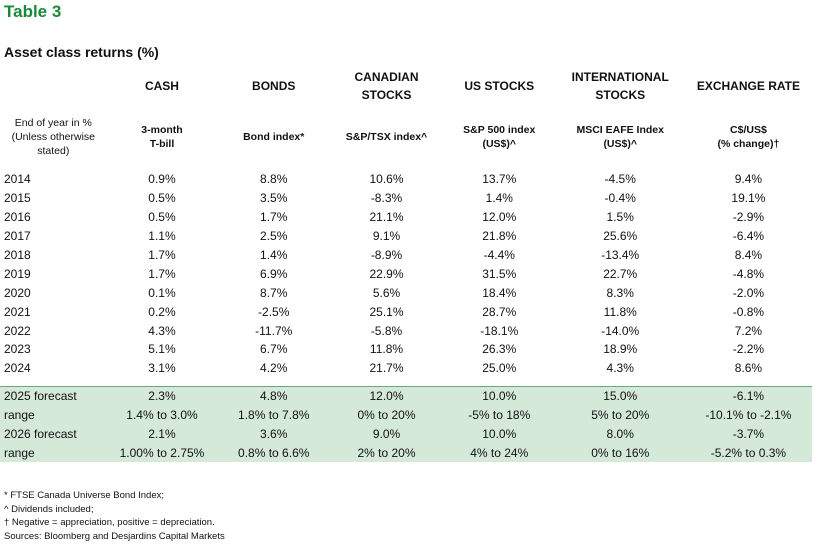 This screenshot has width=818, height=560. What do you see at coordinates (748, 86) in the screenshot?
I see `column-header: EXCHANGE RATE` at bounding box center [748, 86].